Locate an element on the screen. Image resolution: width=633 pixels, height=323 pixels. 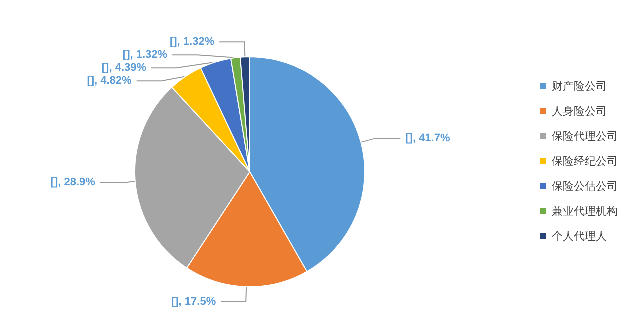
data-label: [], 4.82% is located at coordinates (109, 81).